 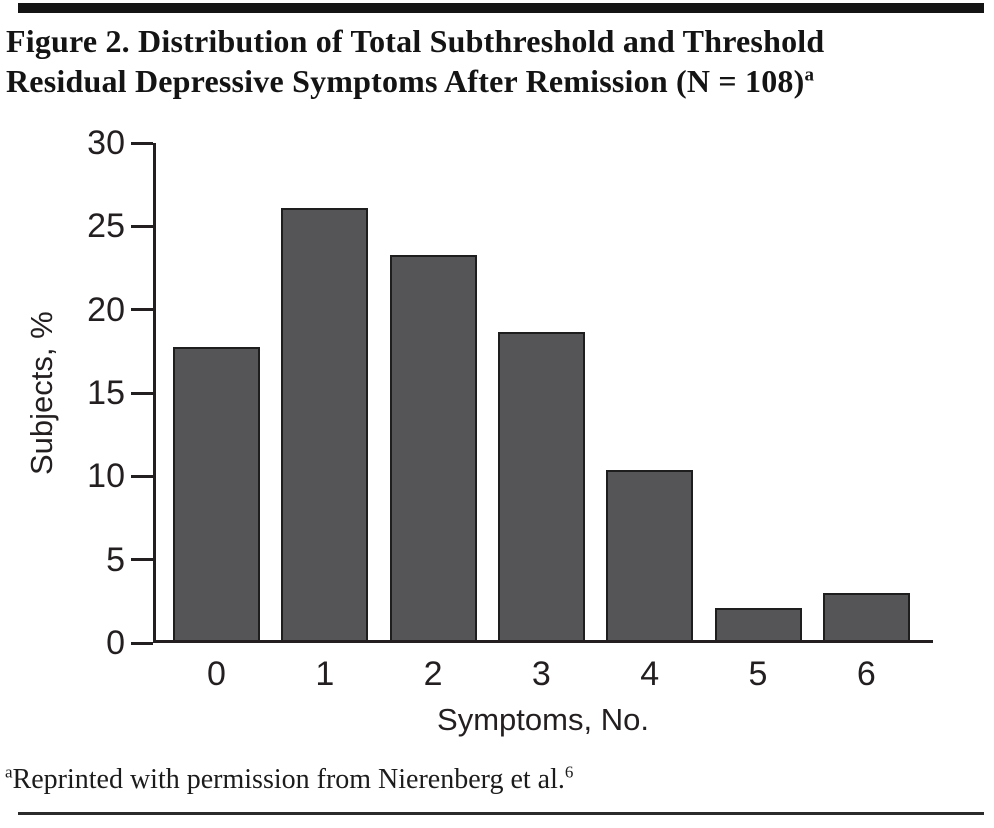 What do you see at coordinates (9, 772) in the screenshot?
I see `footnote-marker: a` at bounding box center [9, 772].